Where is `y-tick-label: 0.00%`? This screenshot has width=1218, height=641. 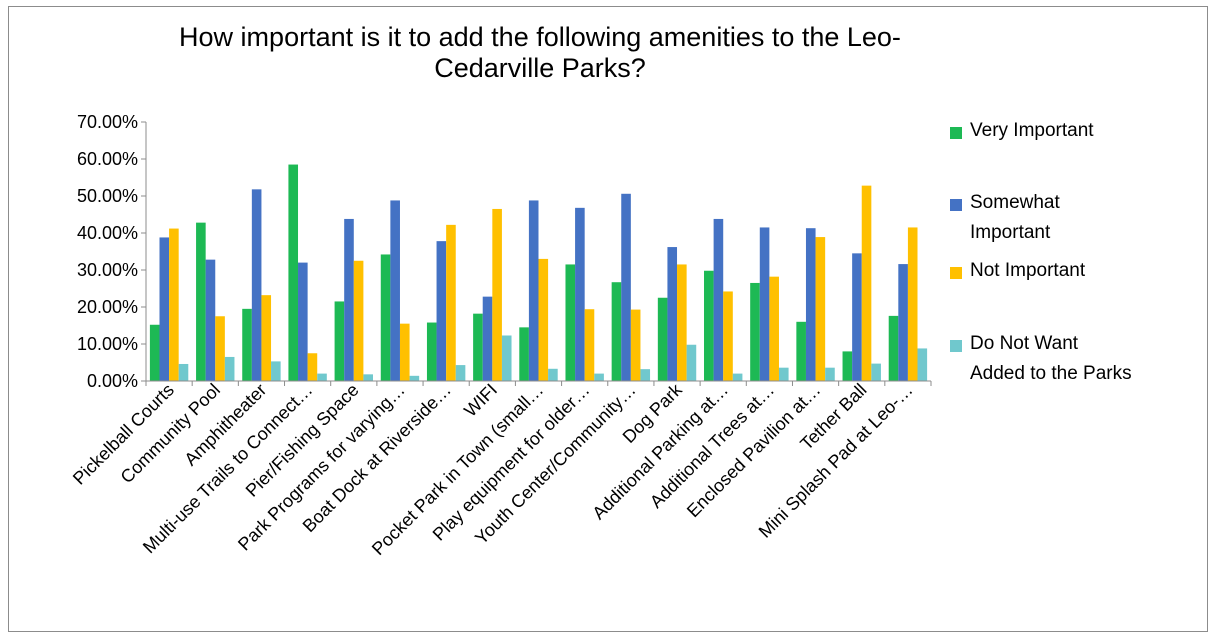
y-tick-label: 0.00% is located at coordinates (112, 381).